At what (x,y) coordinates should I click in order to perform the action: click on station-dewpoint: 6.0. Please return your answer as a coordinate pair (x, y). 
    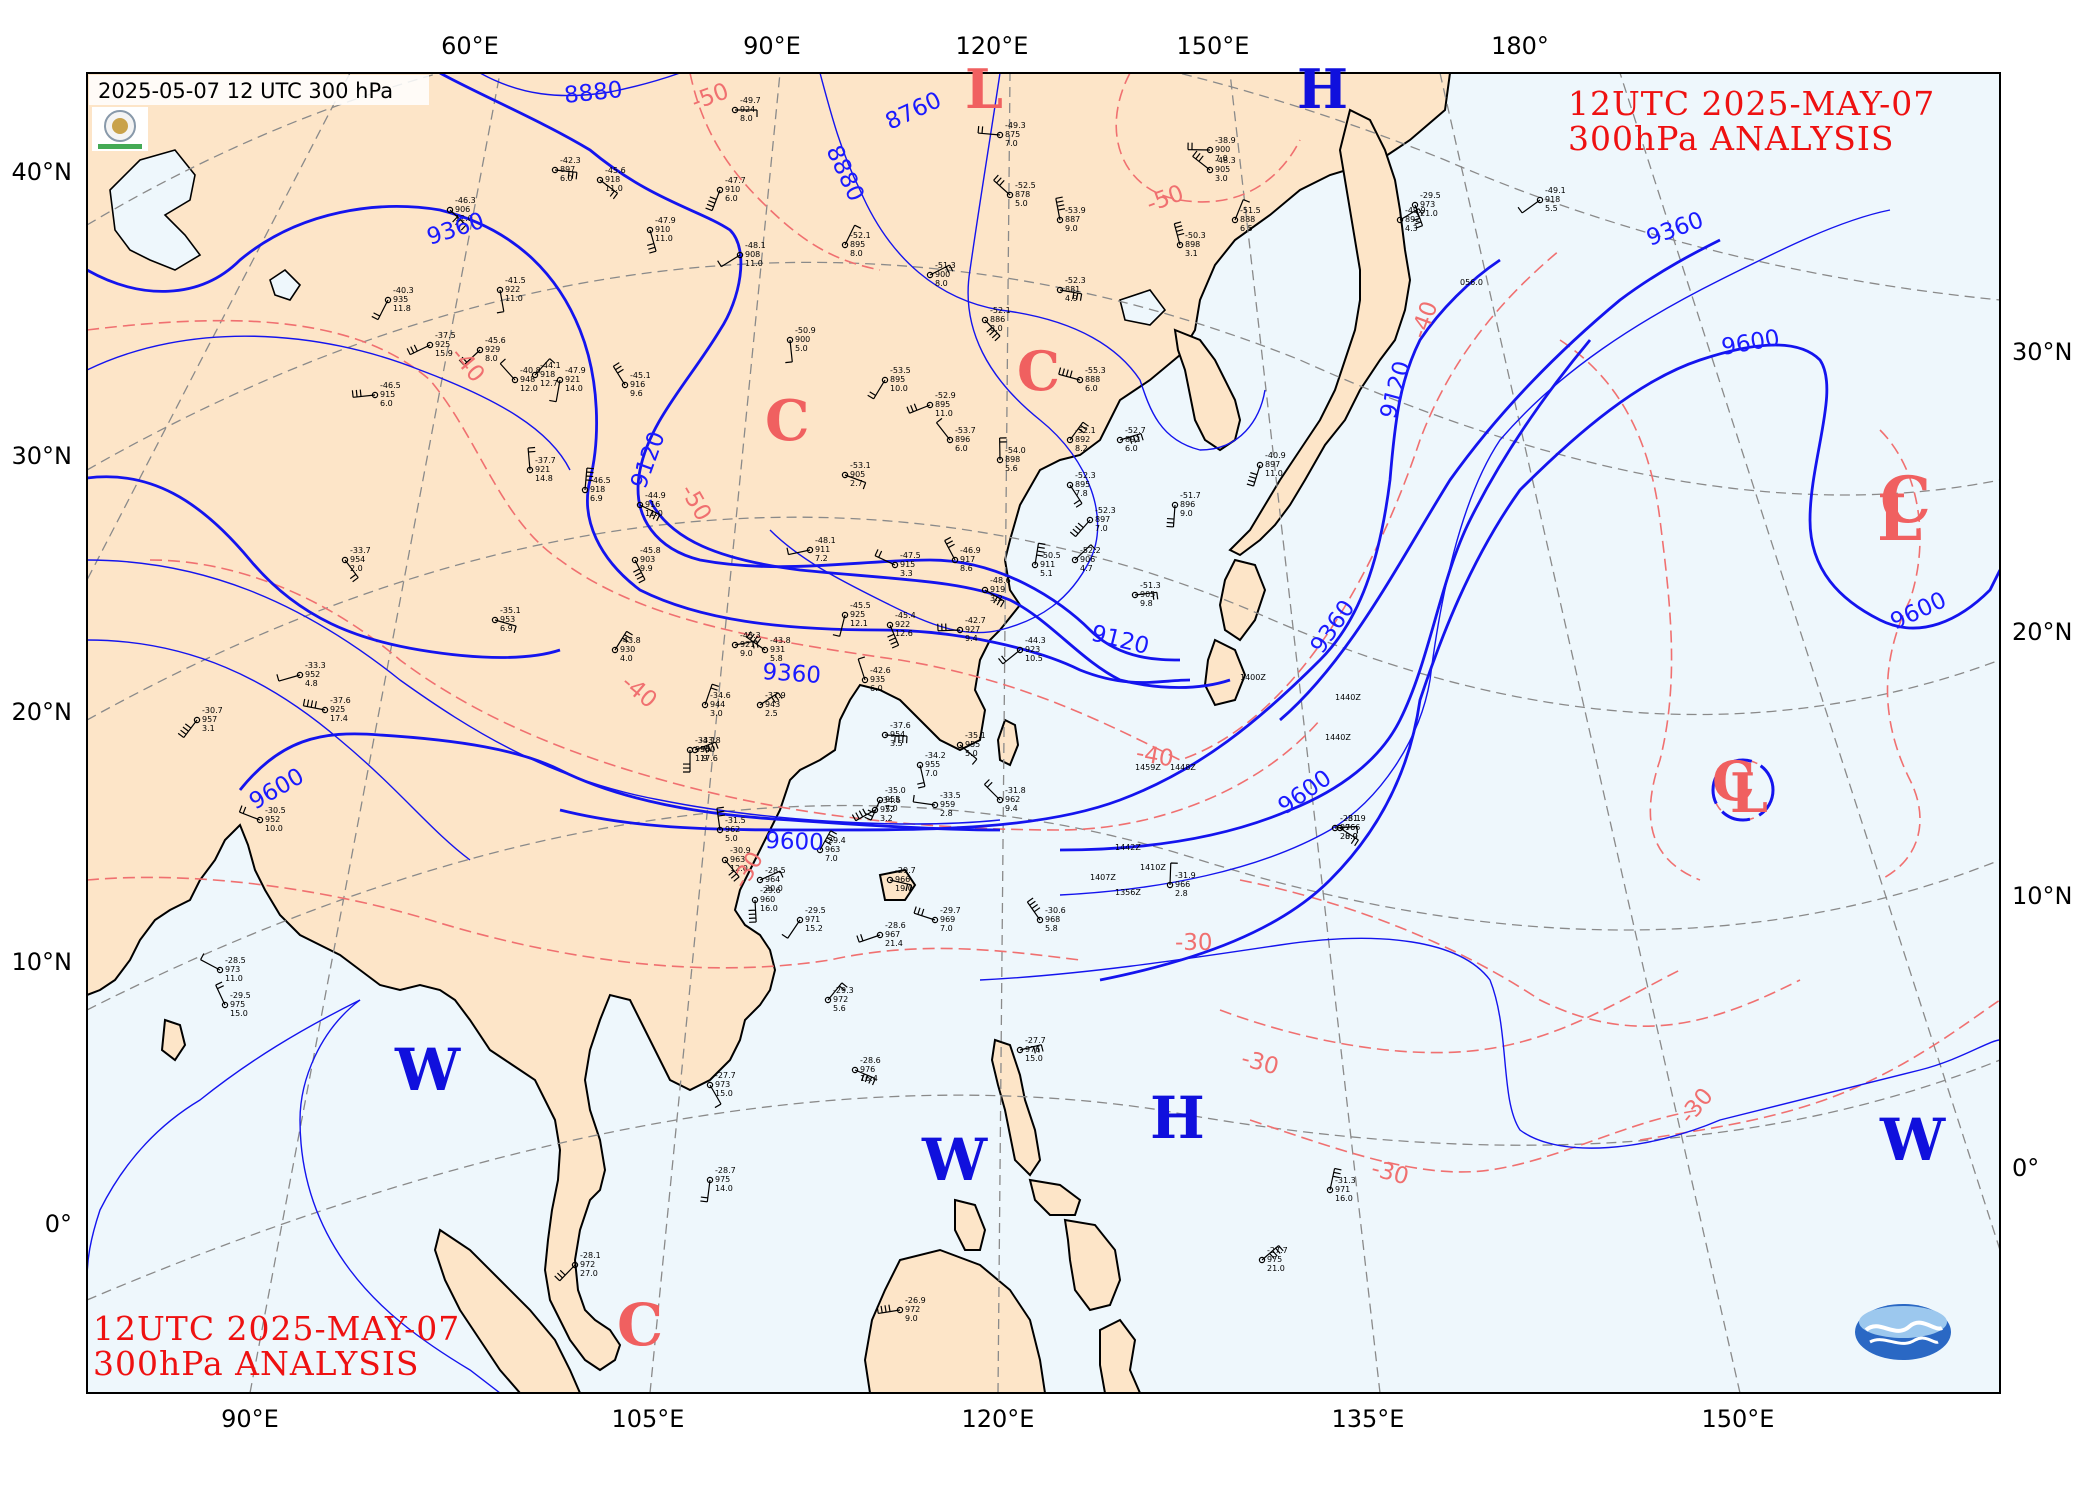
    Looking at the image, I should click on (876, 688).